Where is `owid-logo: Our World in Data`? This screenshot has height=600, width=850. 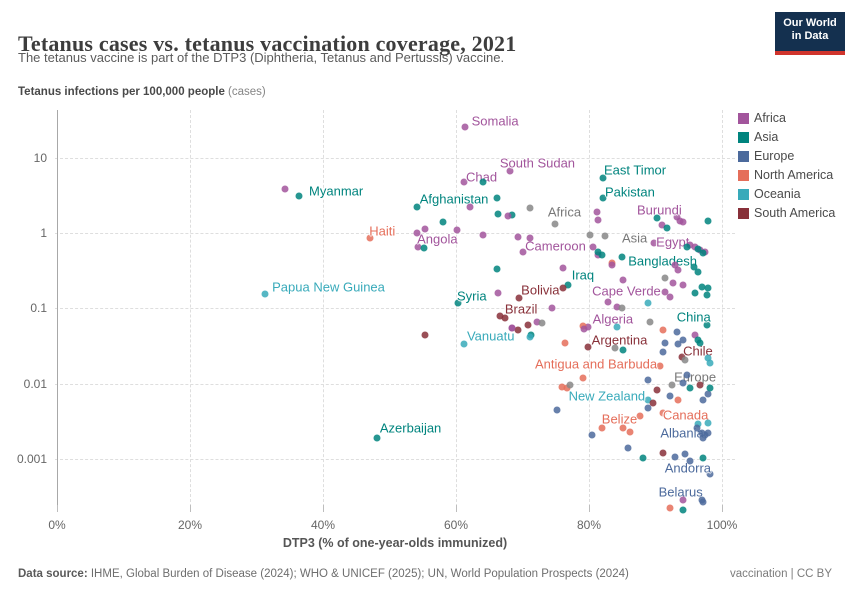
owid-logo: Our World in Data is located at coordinates (810, 33).